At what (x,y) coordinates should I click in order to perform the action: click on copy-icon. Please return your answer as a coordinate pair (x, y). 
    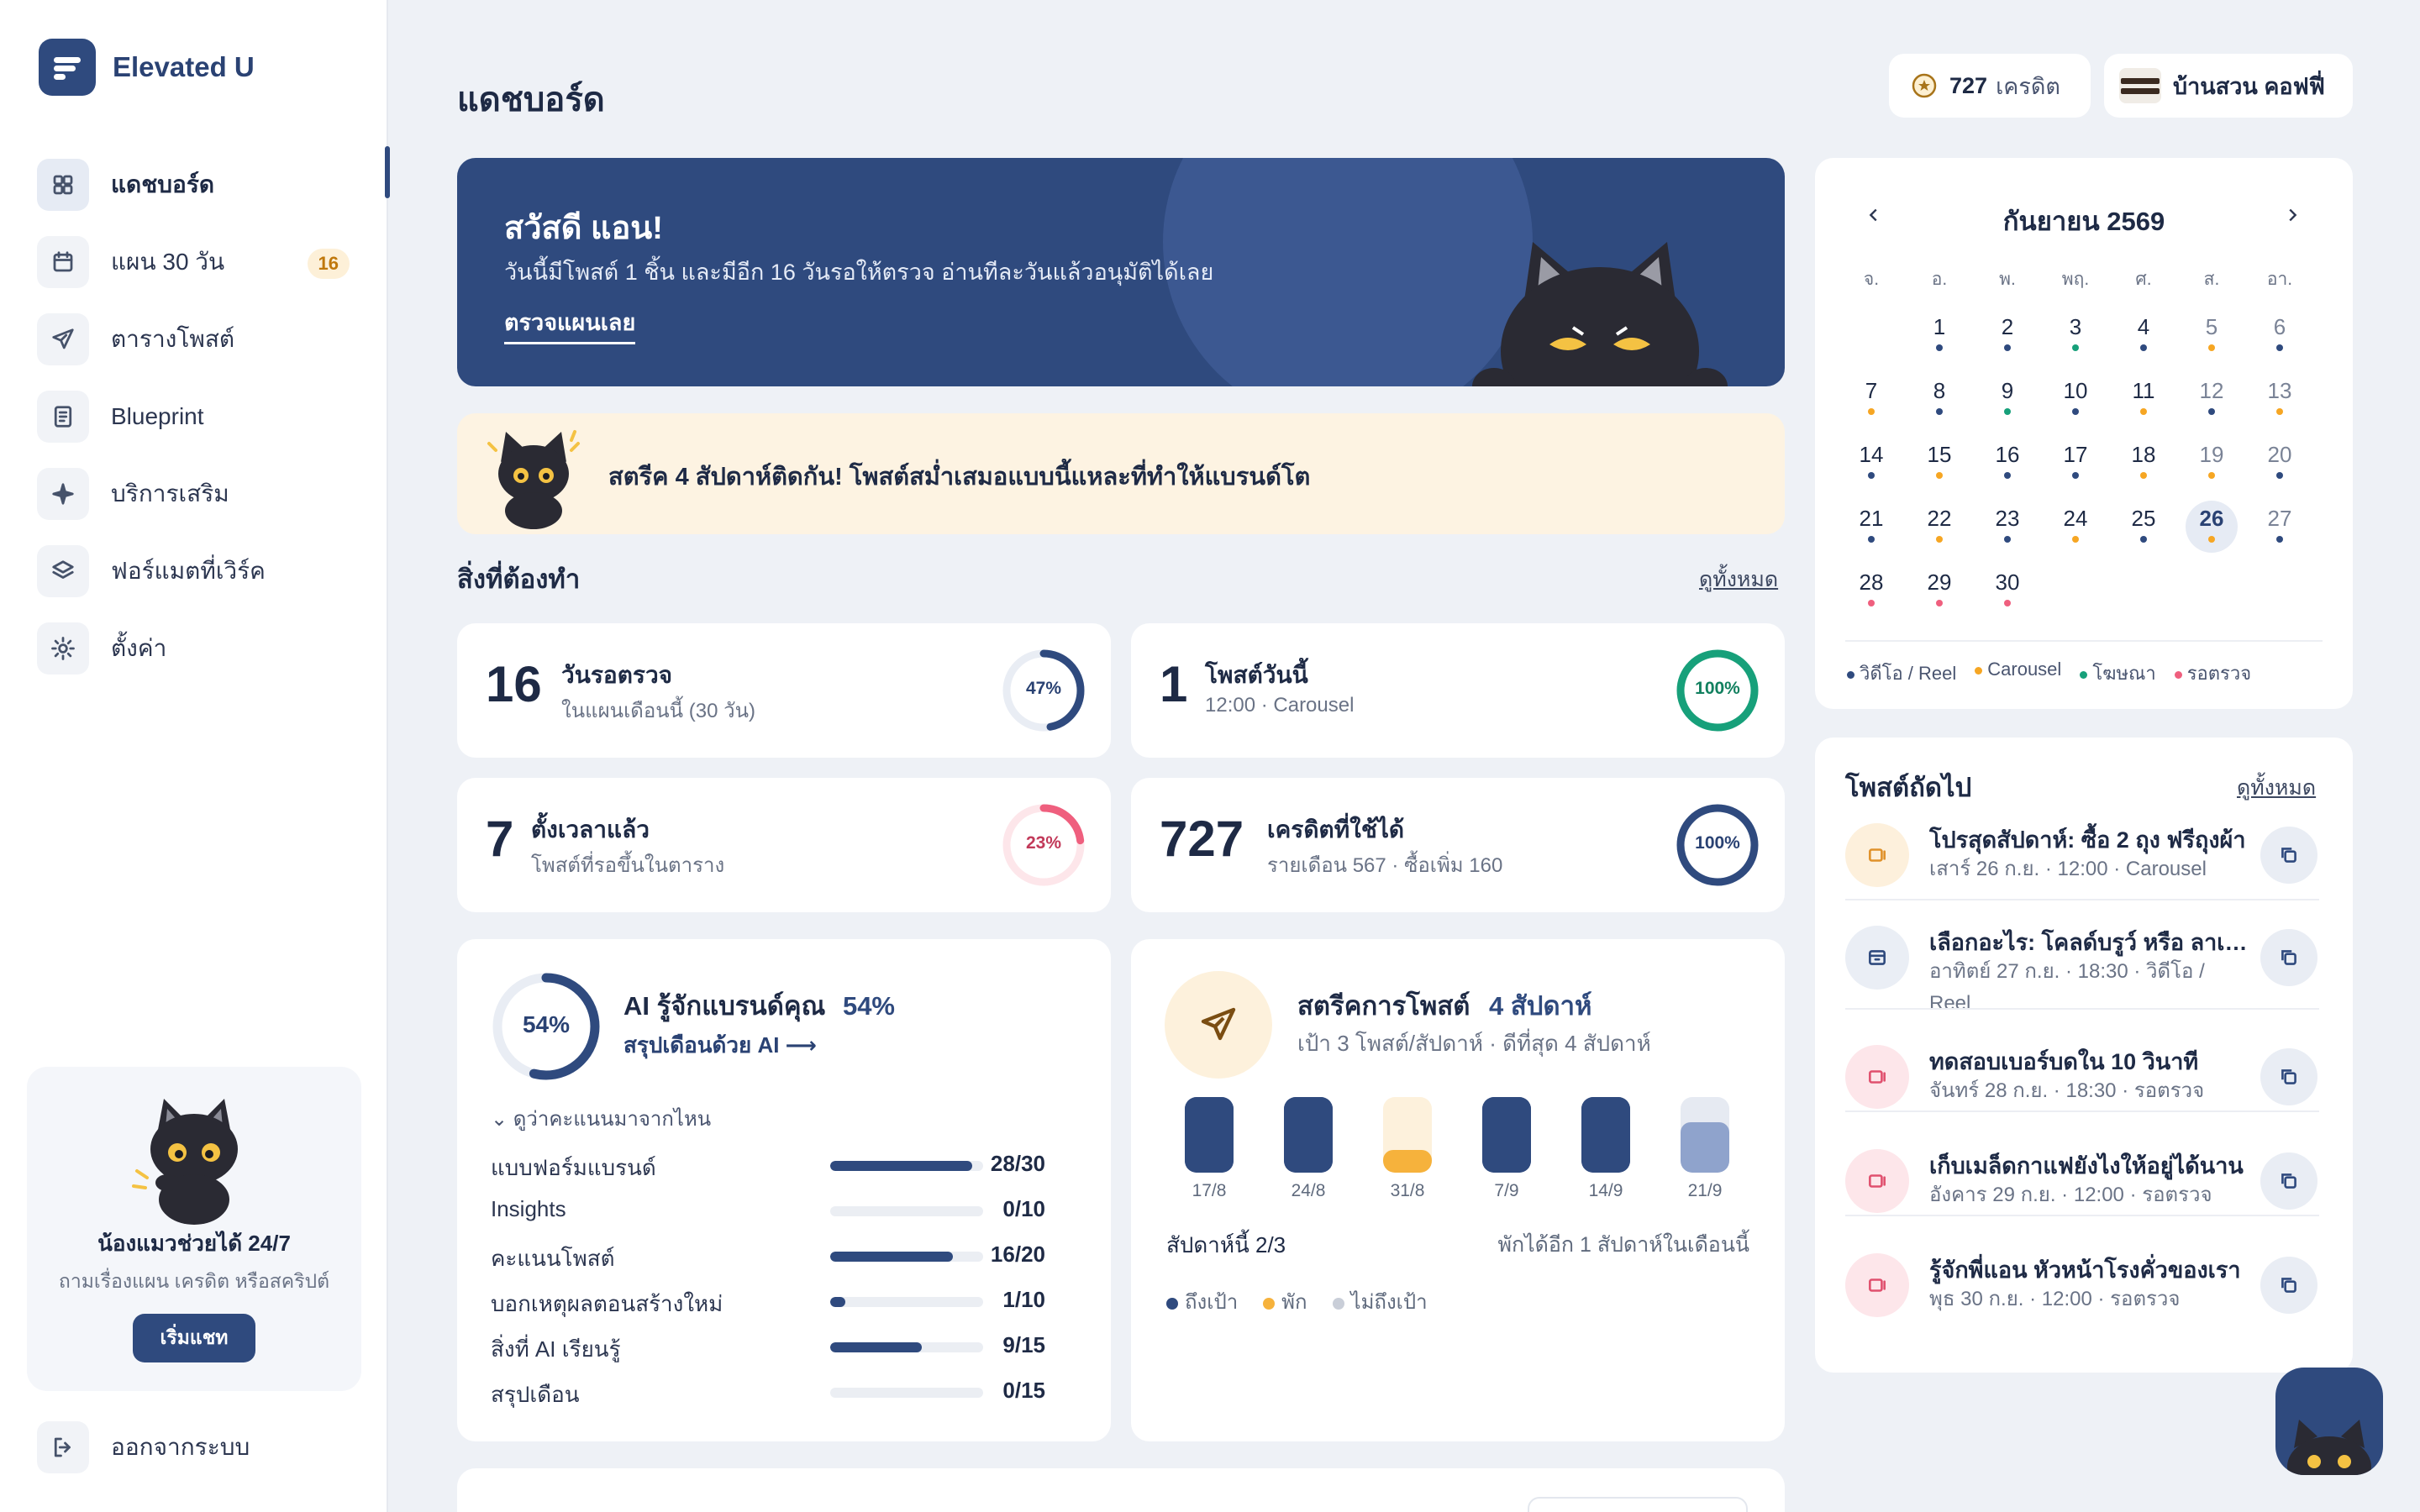
    Looking at the image, I should click on (2288, 855).